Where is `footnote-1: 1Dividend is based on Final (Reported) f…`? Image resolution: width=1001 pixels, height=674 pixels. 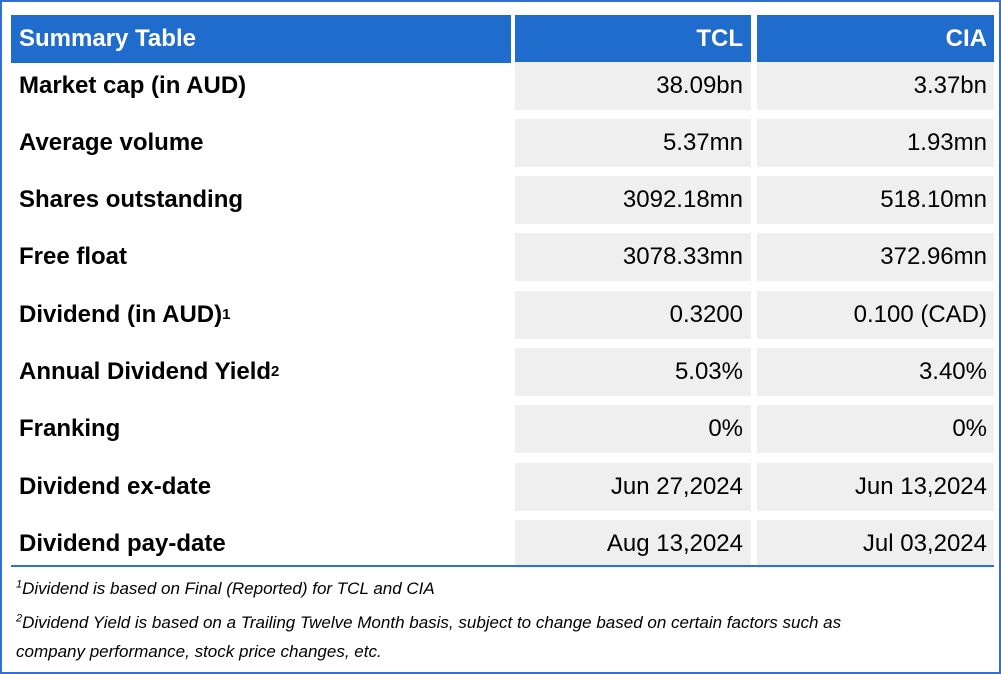 footnote-1: 1Dividend is based on Final (Reported) f… is located at coordinates (225, 588).